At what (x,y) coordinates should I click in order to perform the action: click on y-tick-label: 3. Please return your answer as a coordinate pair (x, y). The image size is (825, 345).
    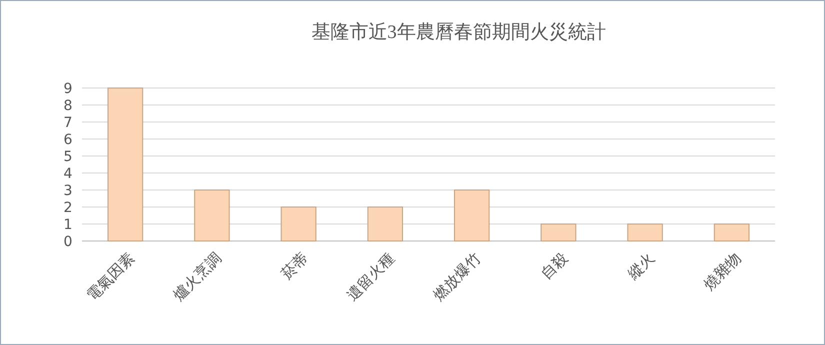
    Looking at the image, I should click on (68, 191).